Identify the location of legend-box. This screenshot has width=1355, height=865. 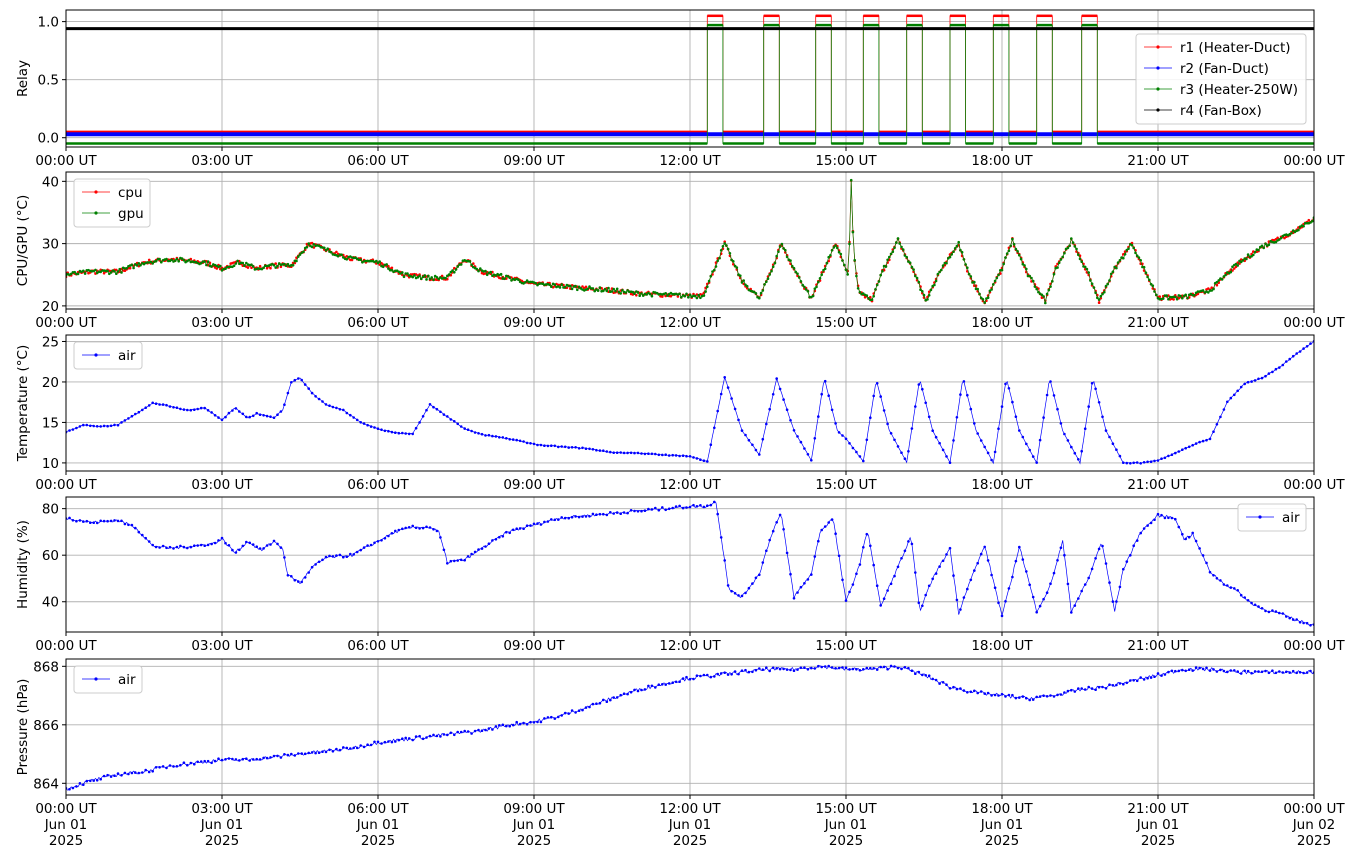
(108, 679).